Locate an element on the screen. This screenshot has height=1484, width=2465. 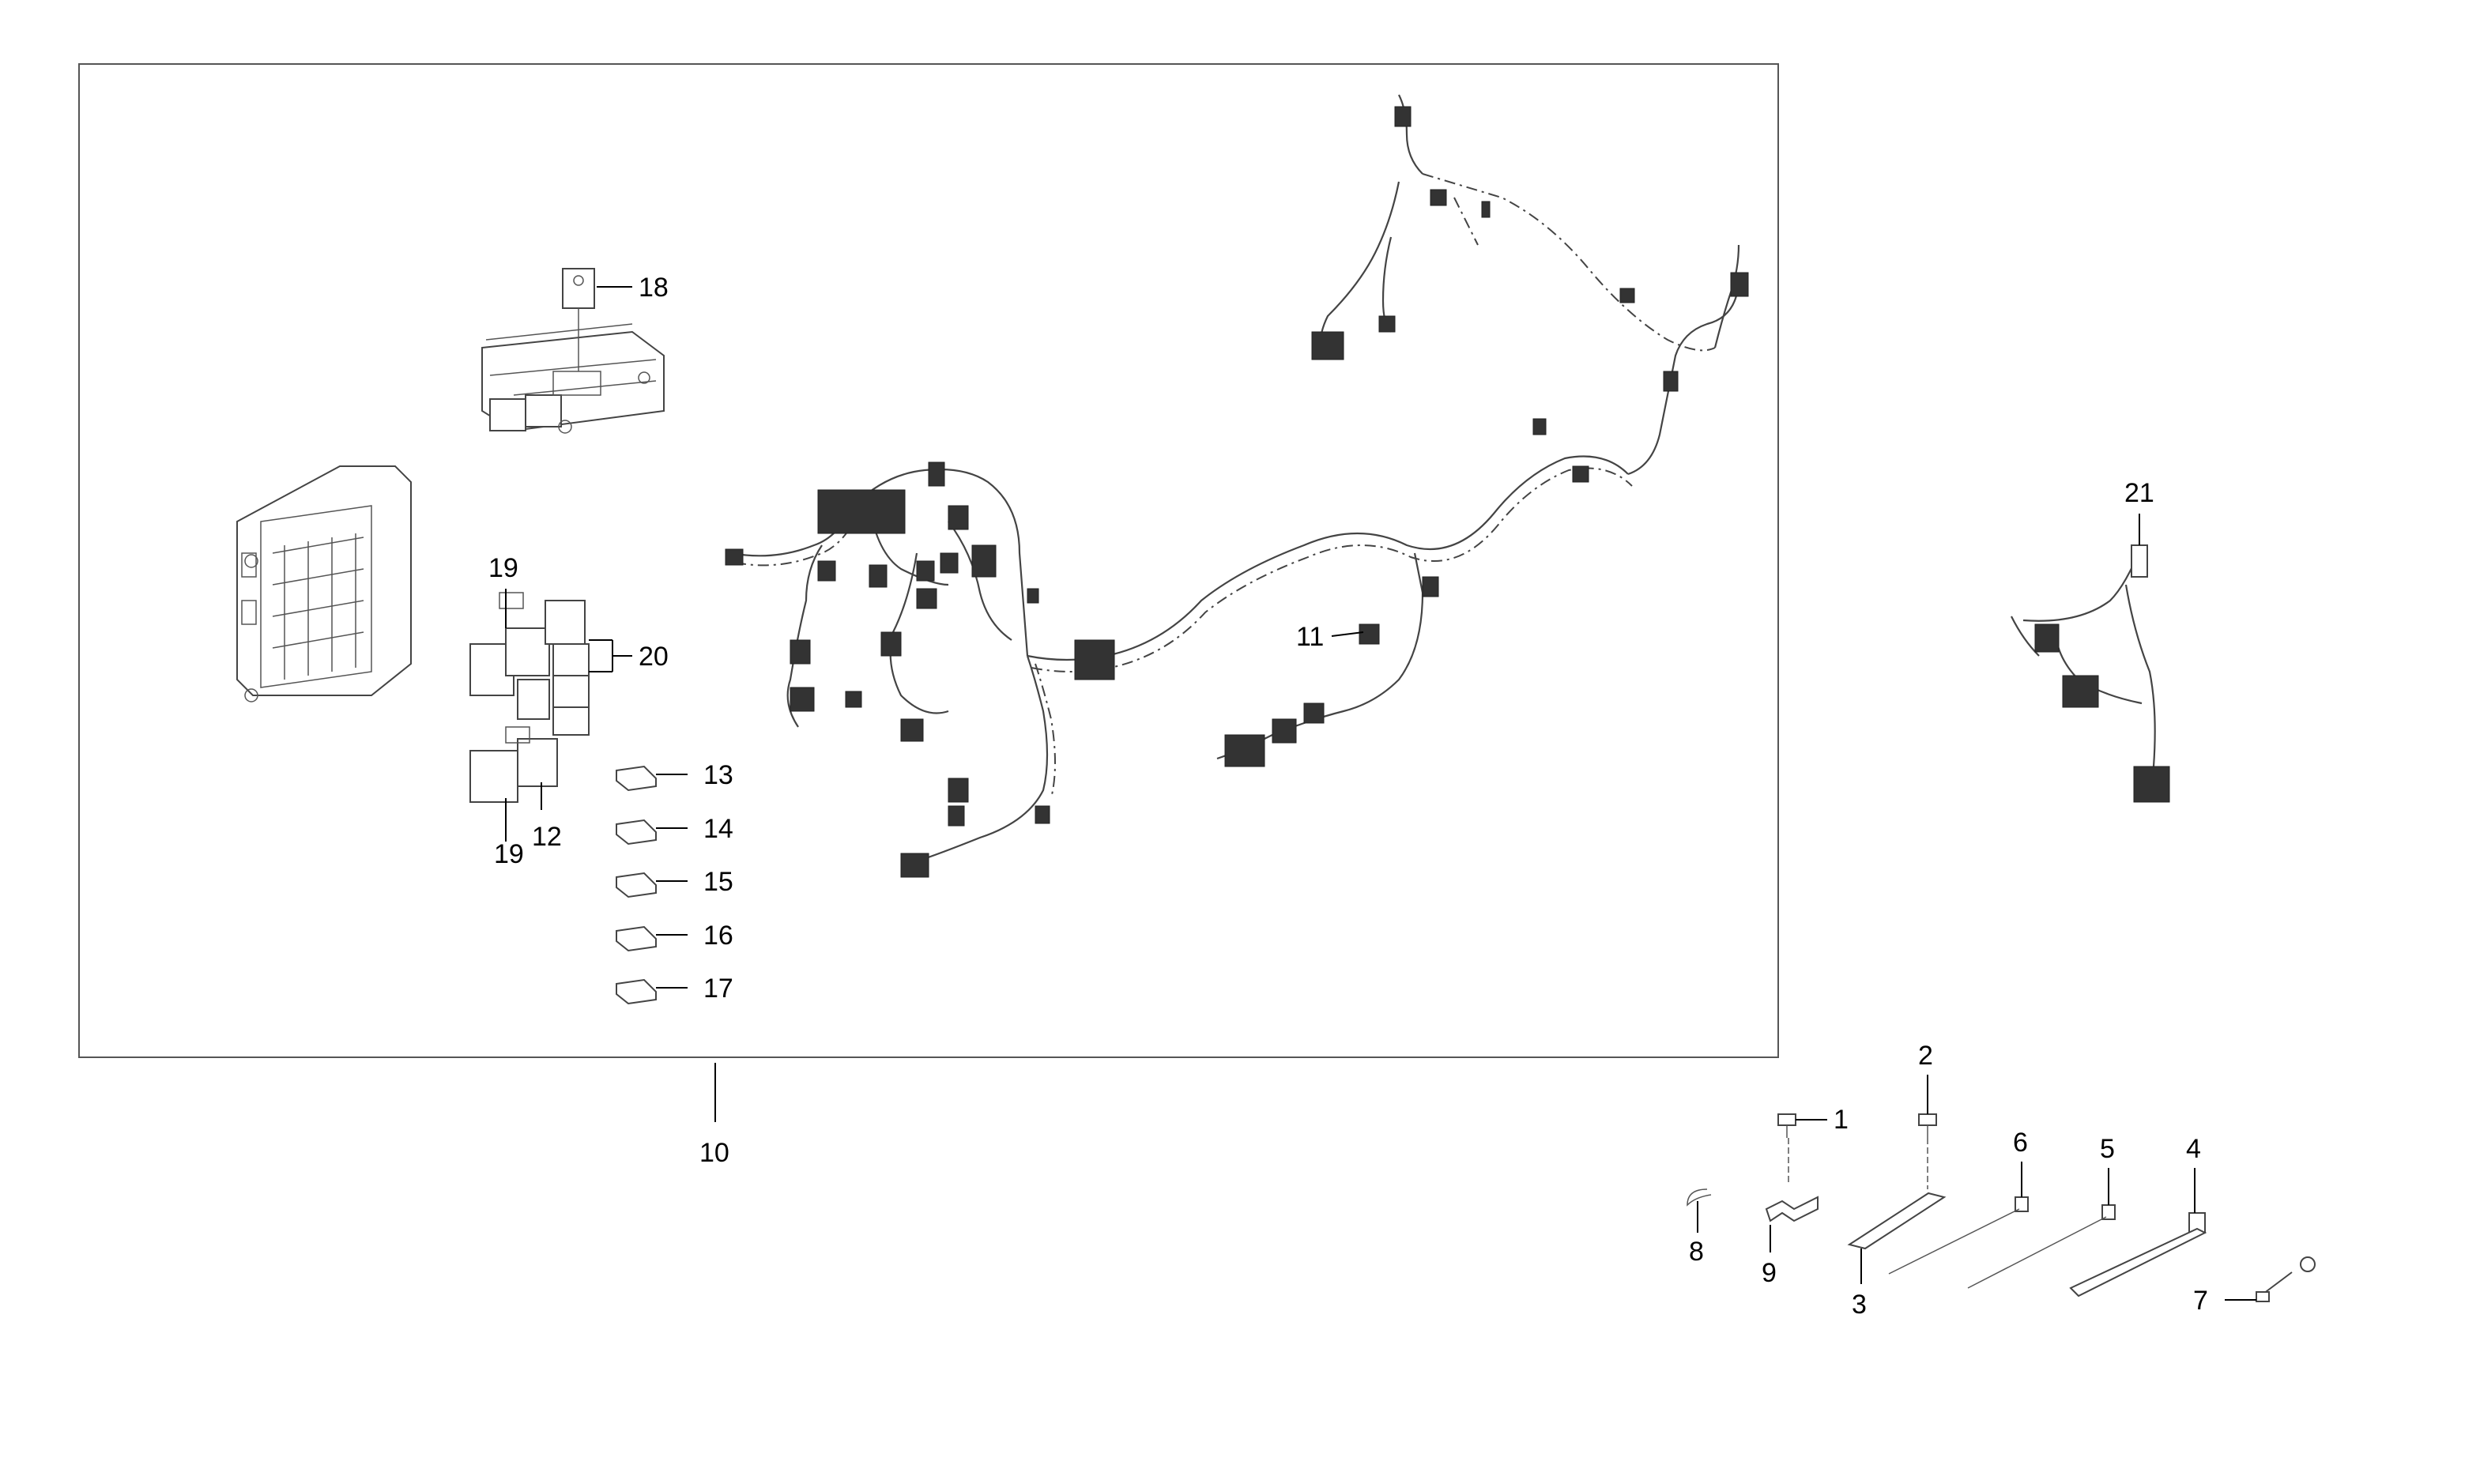
callout-16: 16 is located at coordinates (718, 936).